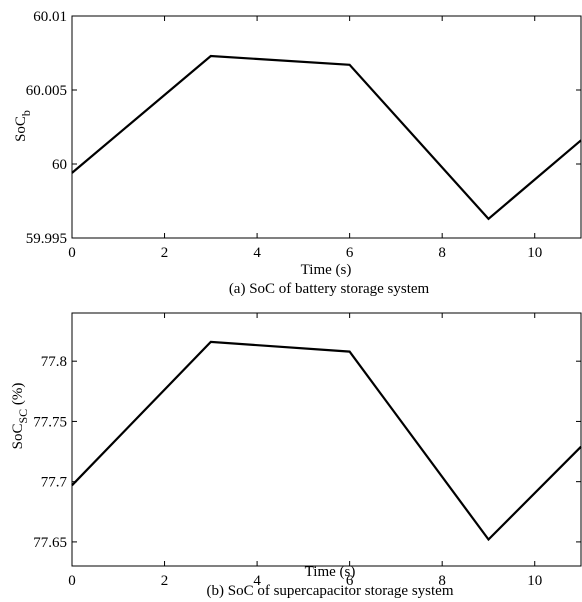 The height and width of the screenshot is (602, 582). What do you see at coordinates (23, 416) in the screenshot?
I see `y-axis-label-subscript: SC` at bounding box center [23, 416].